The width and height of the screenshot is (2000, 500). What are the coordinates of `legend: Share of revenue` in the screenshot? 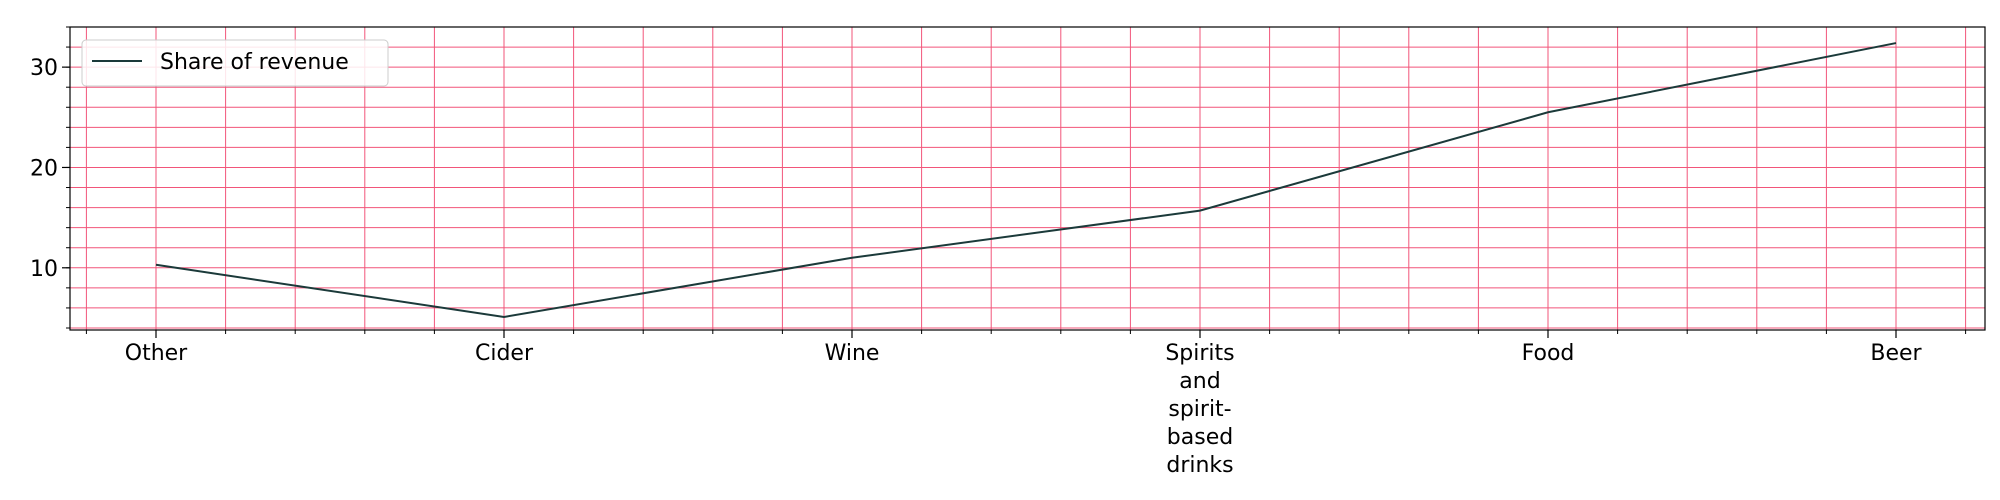 It's located at (235, 63).